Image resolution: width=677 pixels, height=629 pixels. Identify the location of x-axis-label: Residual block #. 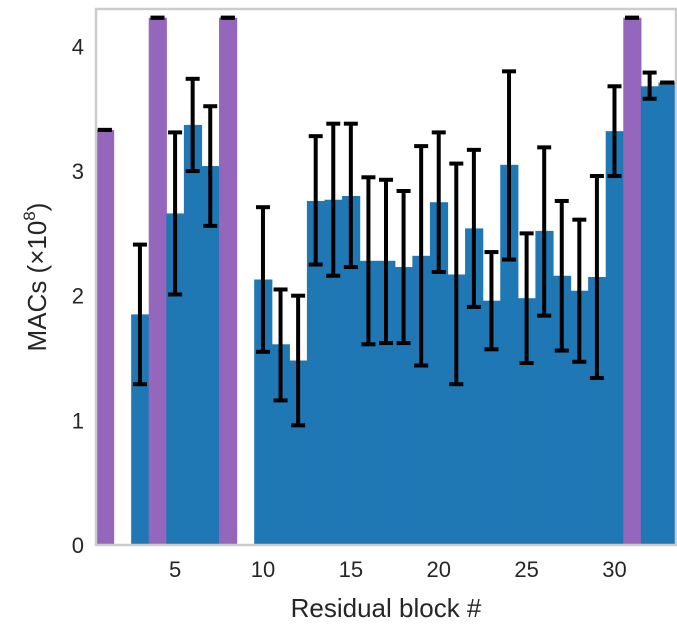
(386, 608).